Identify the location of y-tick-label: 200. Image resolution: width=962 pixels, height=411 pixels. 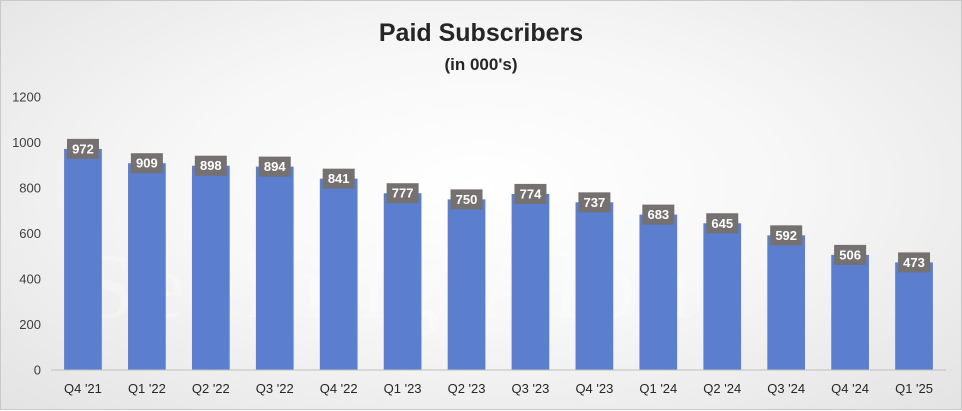
(30, 324).